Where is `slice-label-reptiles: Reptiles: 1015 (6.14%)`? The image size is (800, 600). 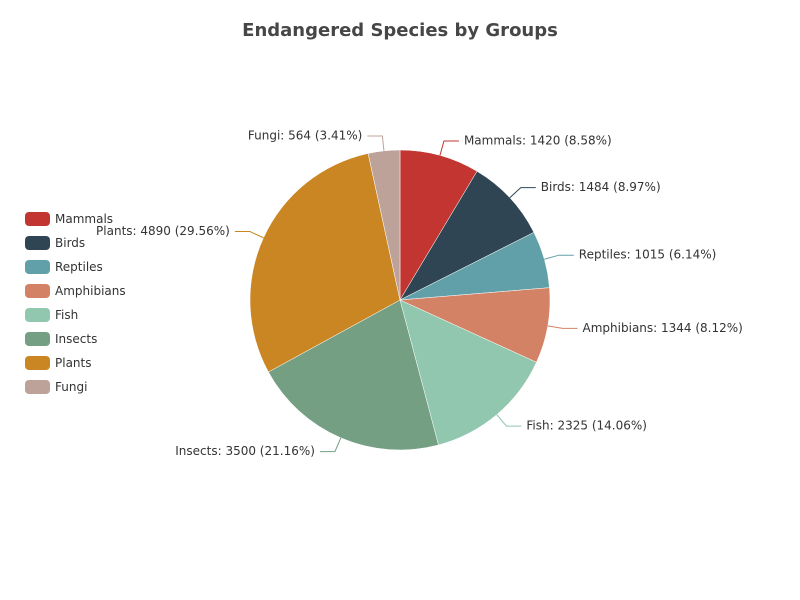 slice-label-reptiles: Reptiles: 1015 (6.14%) is located at coordinates (648, 255).